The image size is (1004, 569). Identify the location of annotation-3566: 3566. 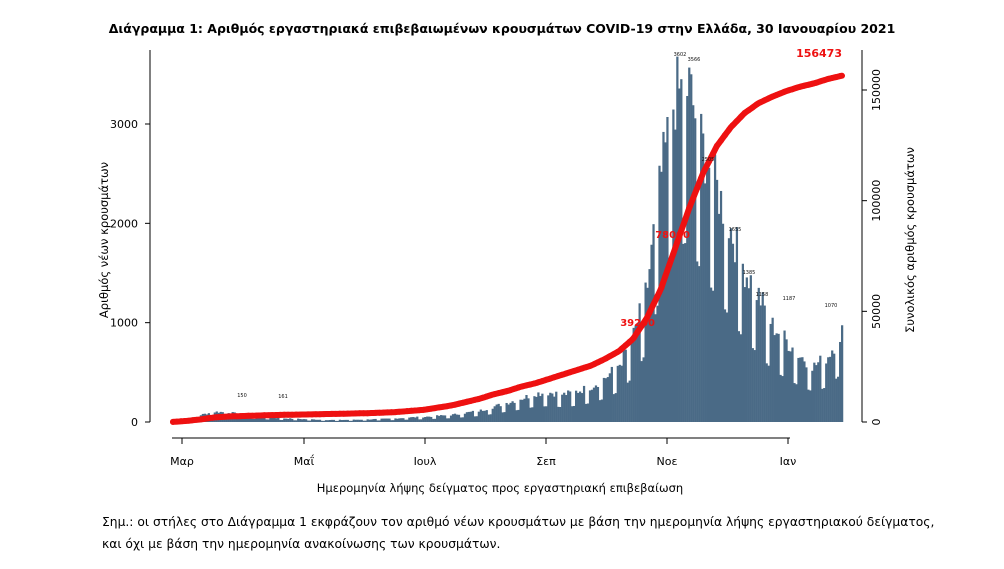
(694, 60).